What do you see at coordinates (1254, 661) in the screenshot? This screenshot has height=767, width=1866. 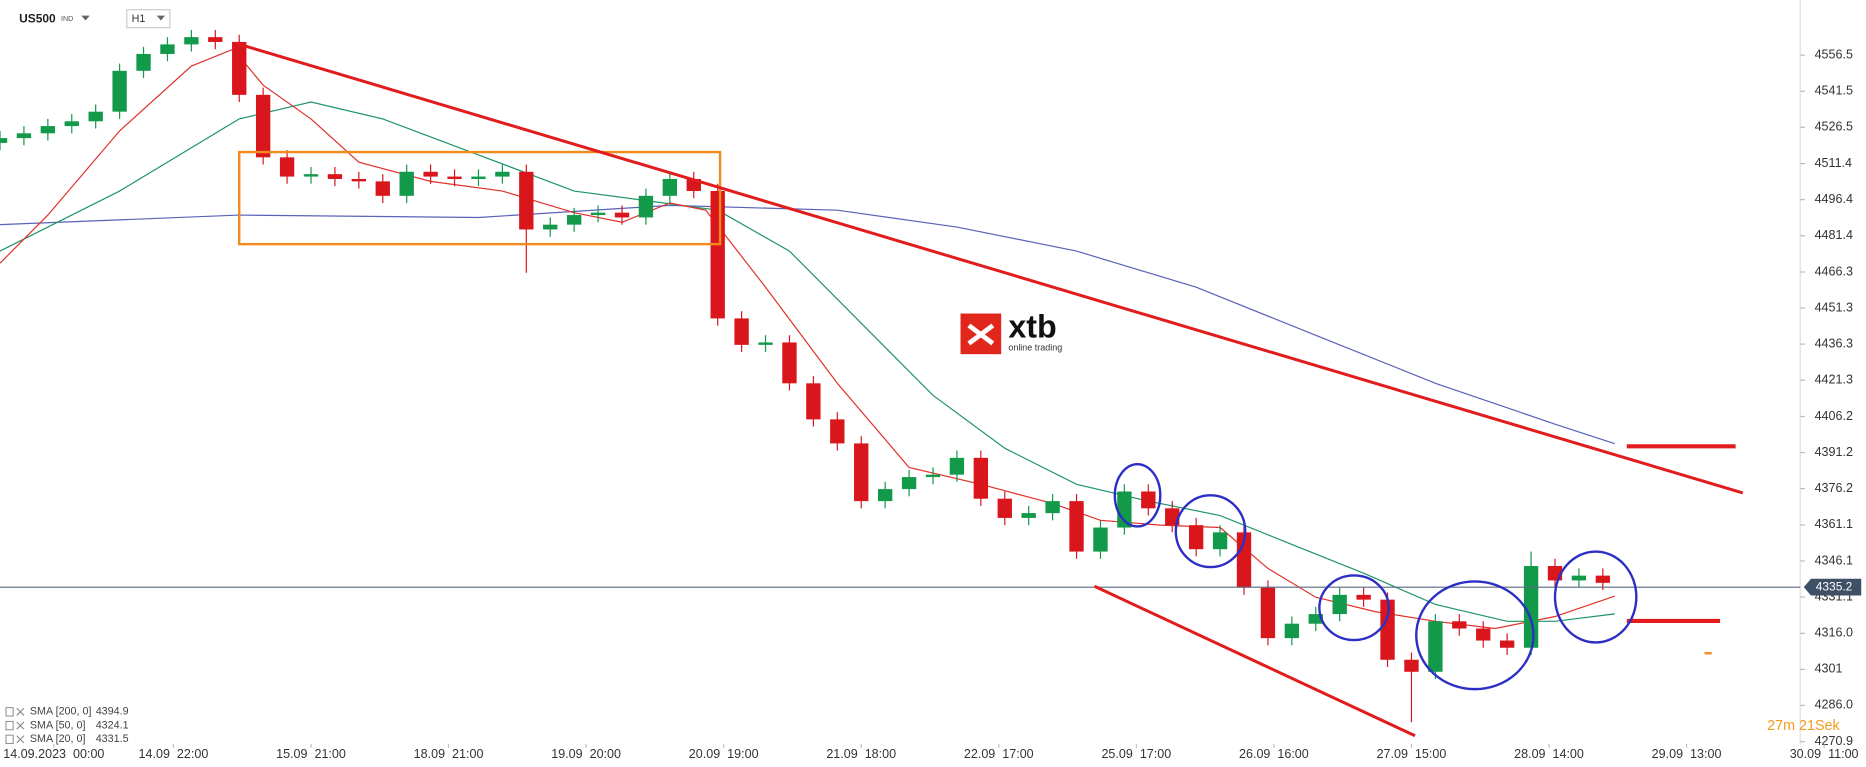 I see `trend-line` at bounding box center [1254, 661].